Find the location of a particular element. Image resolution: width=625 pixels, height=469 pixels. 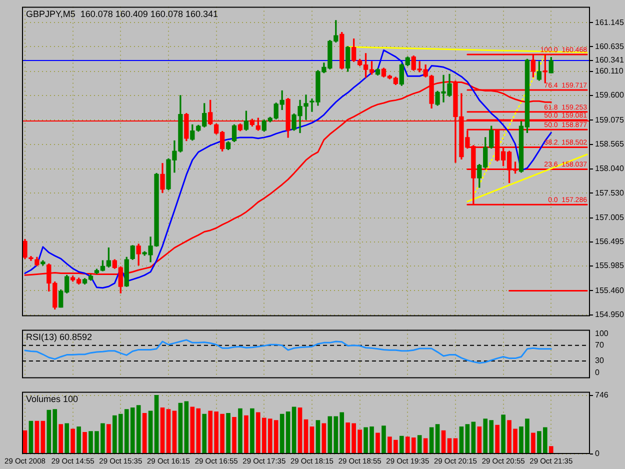

y-tick-label: 157.530 is located at coordinates (609, 193).